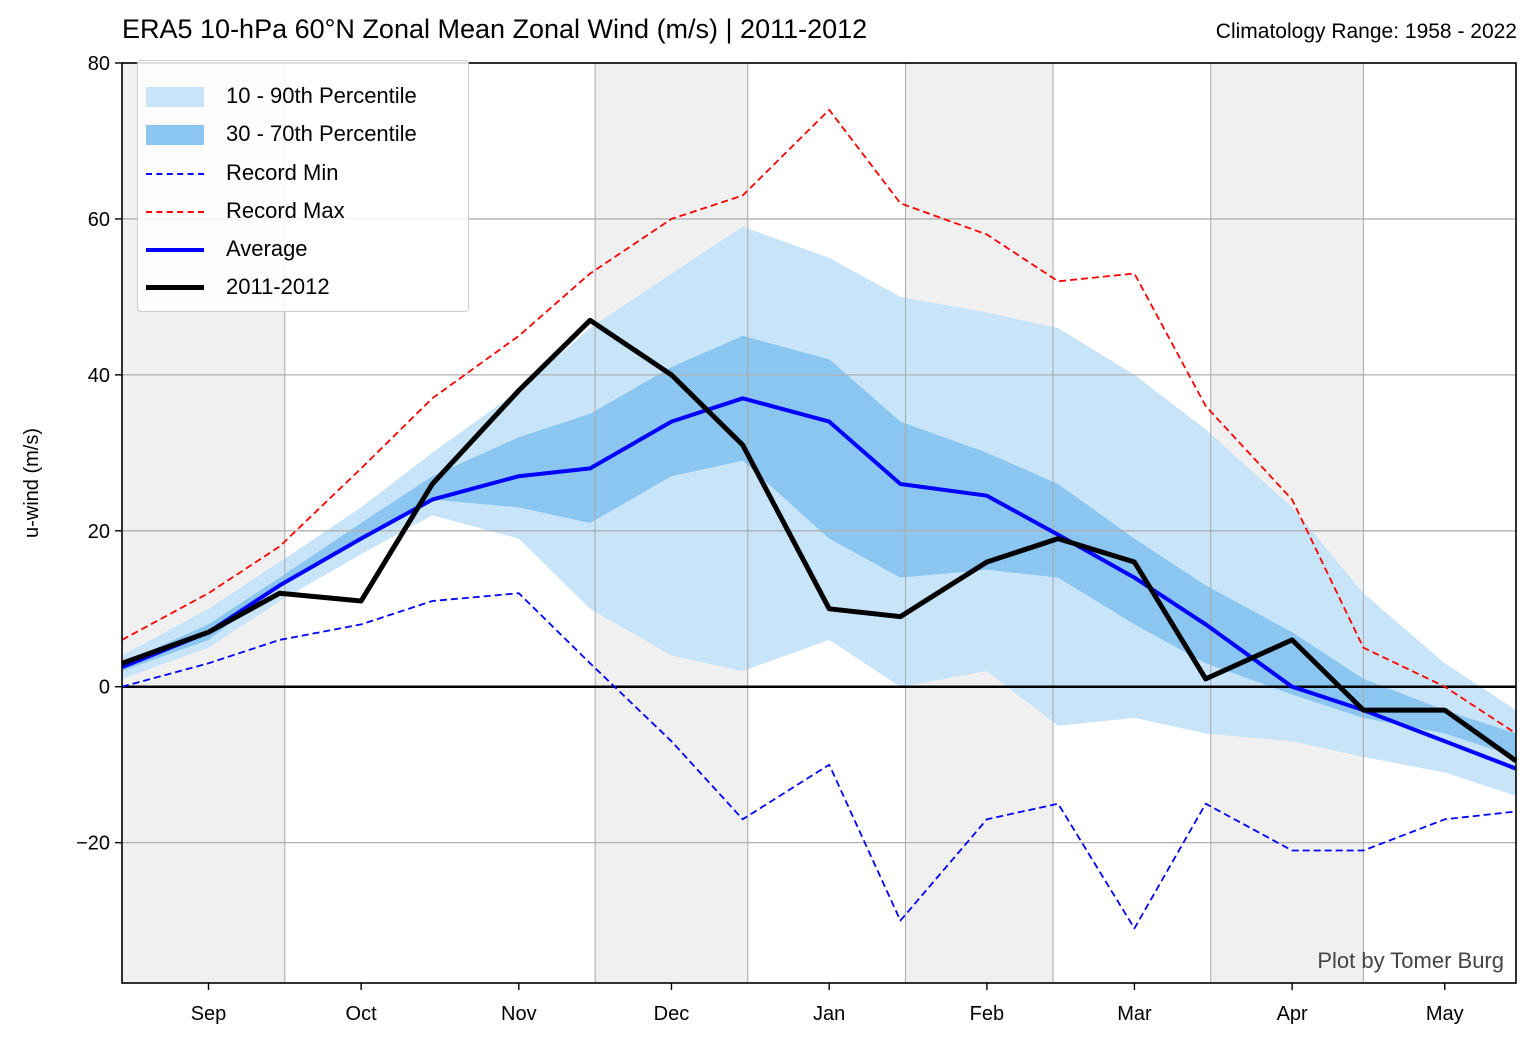 The width and height of the screenshot is (1537, 1046). What do you see at coordinates (1445, 1014) in the screenshot?
I see `x-tick-label-8: May` at bounding box center [1445, 1014].